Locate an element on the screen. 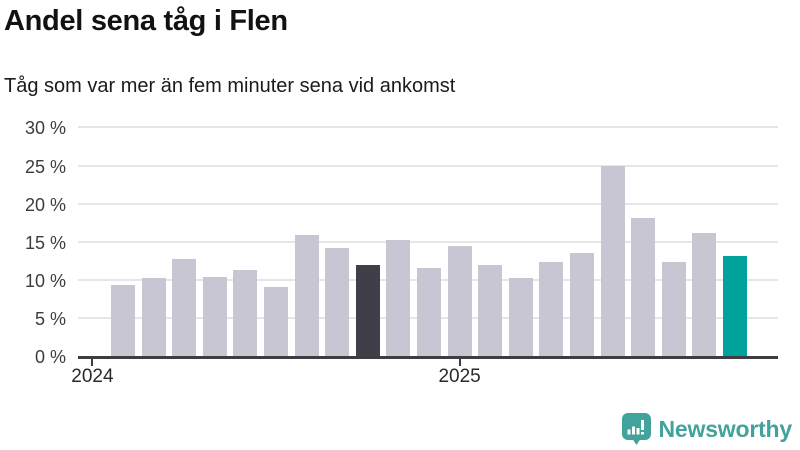 The height and width of the screenshot is (450, 800). y-axis-tick-label: 20 % is located at coordinates (45, 204).